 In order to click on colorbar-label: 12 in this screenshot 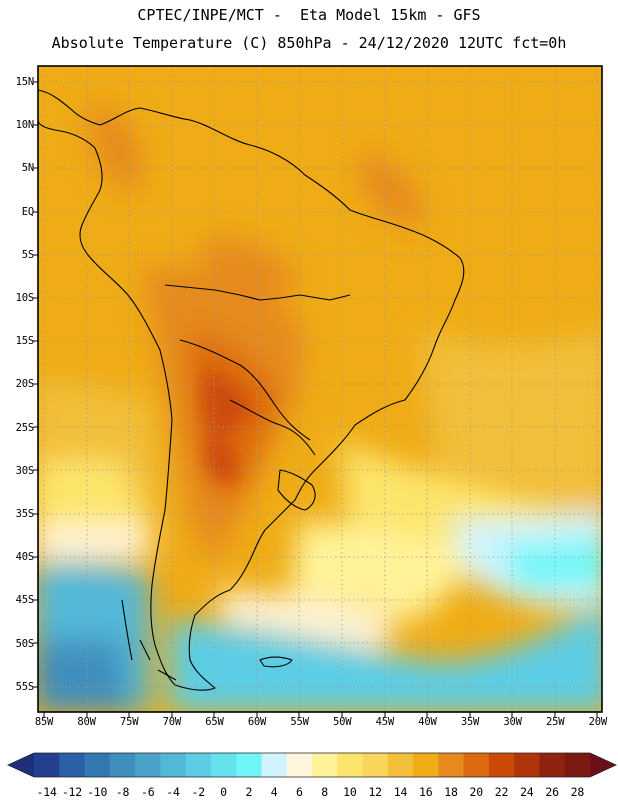, I will do `click(375, 792)`.